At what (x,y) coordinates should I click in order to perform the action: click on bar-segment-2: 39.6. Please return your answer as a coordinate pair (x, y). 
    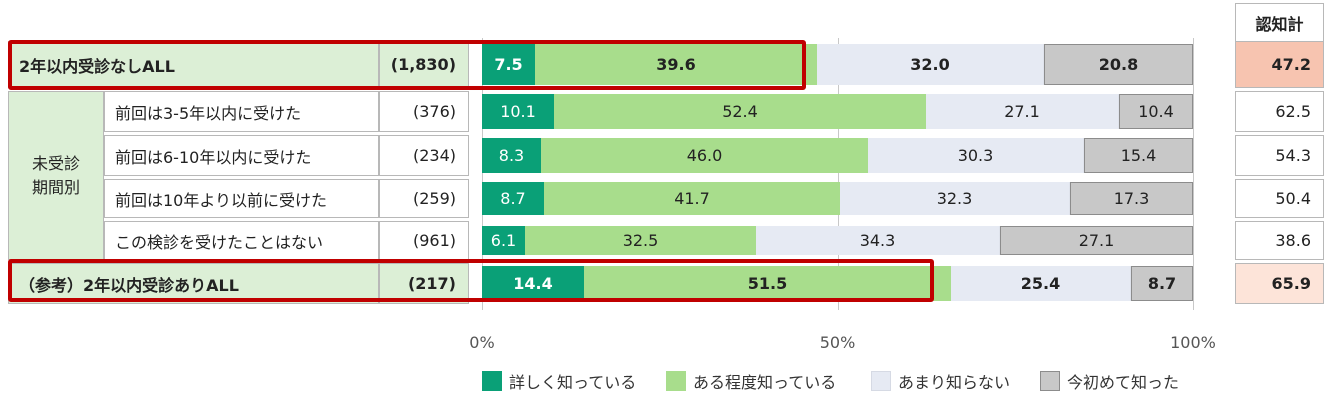
    Looking at the image, I should click on (676, 64).